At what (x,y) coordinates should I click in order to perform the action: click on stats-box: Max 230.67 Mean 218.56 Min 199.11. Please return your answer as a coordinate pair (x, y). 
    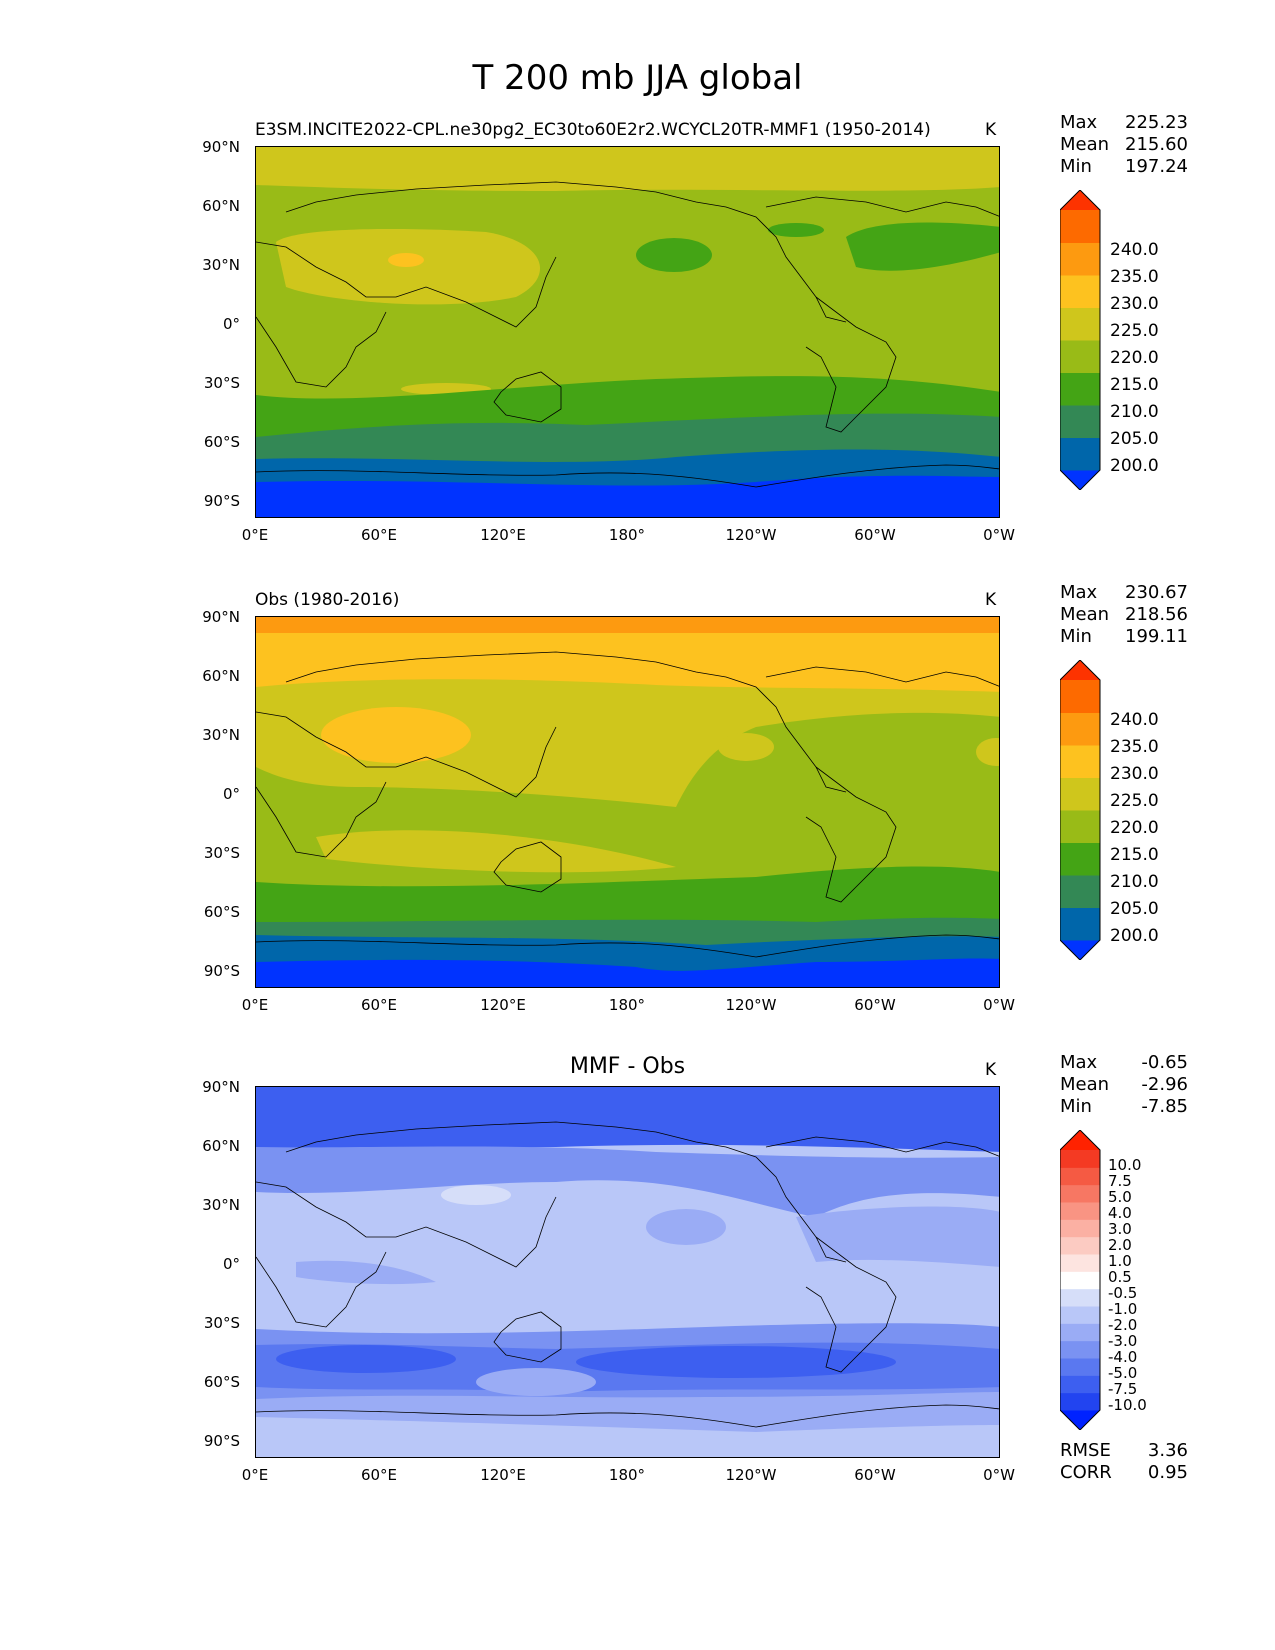
    Looking at the image, I should click on (1124, 615).